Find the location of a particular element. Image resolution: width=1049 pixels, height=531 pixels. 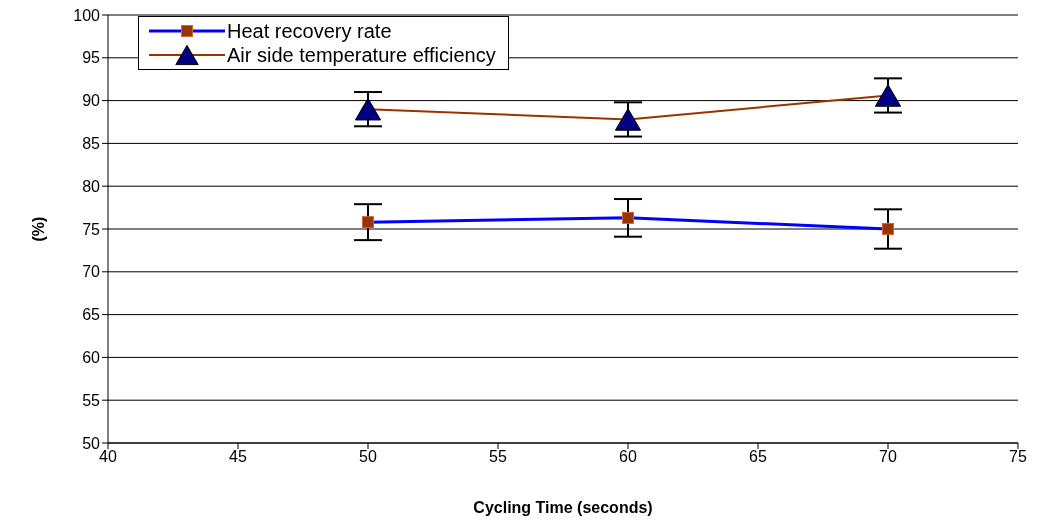

x-tick-label: 65 is located at coordinates (758, 457).